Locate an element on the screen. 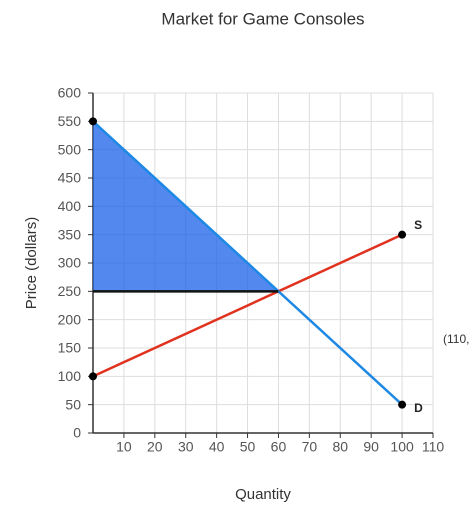 This screenshot has height=521, width=474. y-tick-label: 550 is located at coordinates (70, 121).